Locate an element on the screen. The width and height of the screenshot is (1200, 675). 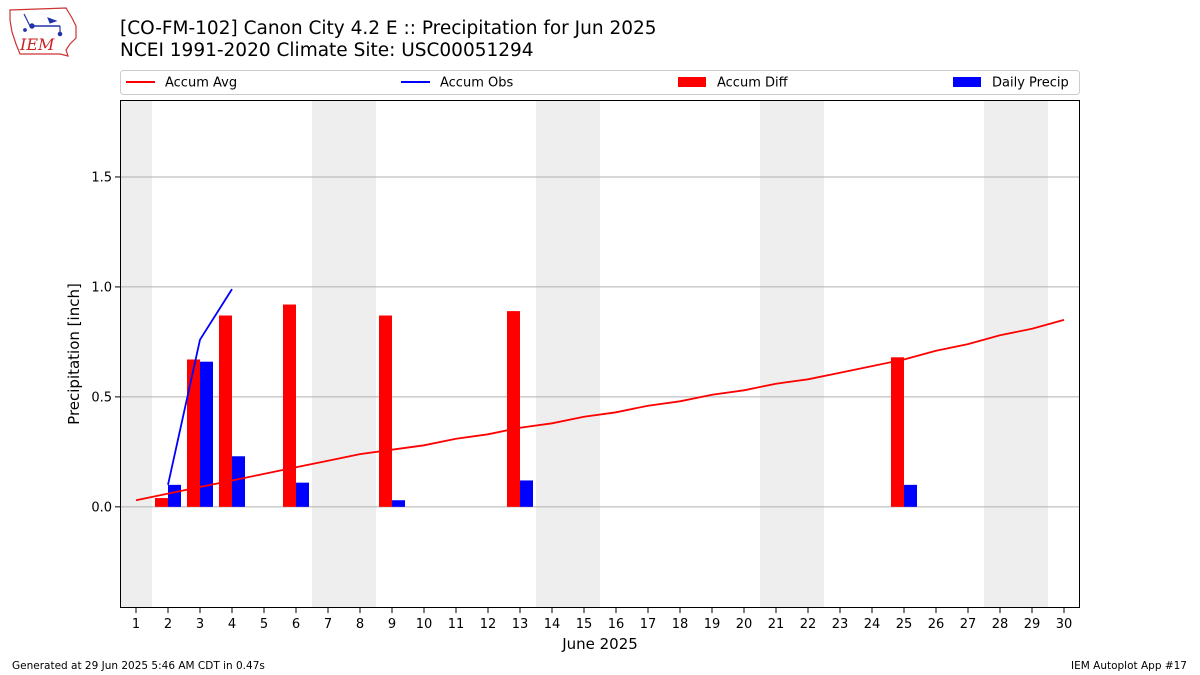
x-tick-label-12: 12 is located at coordinates (488, 624).